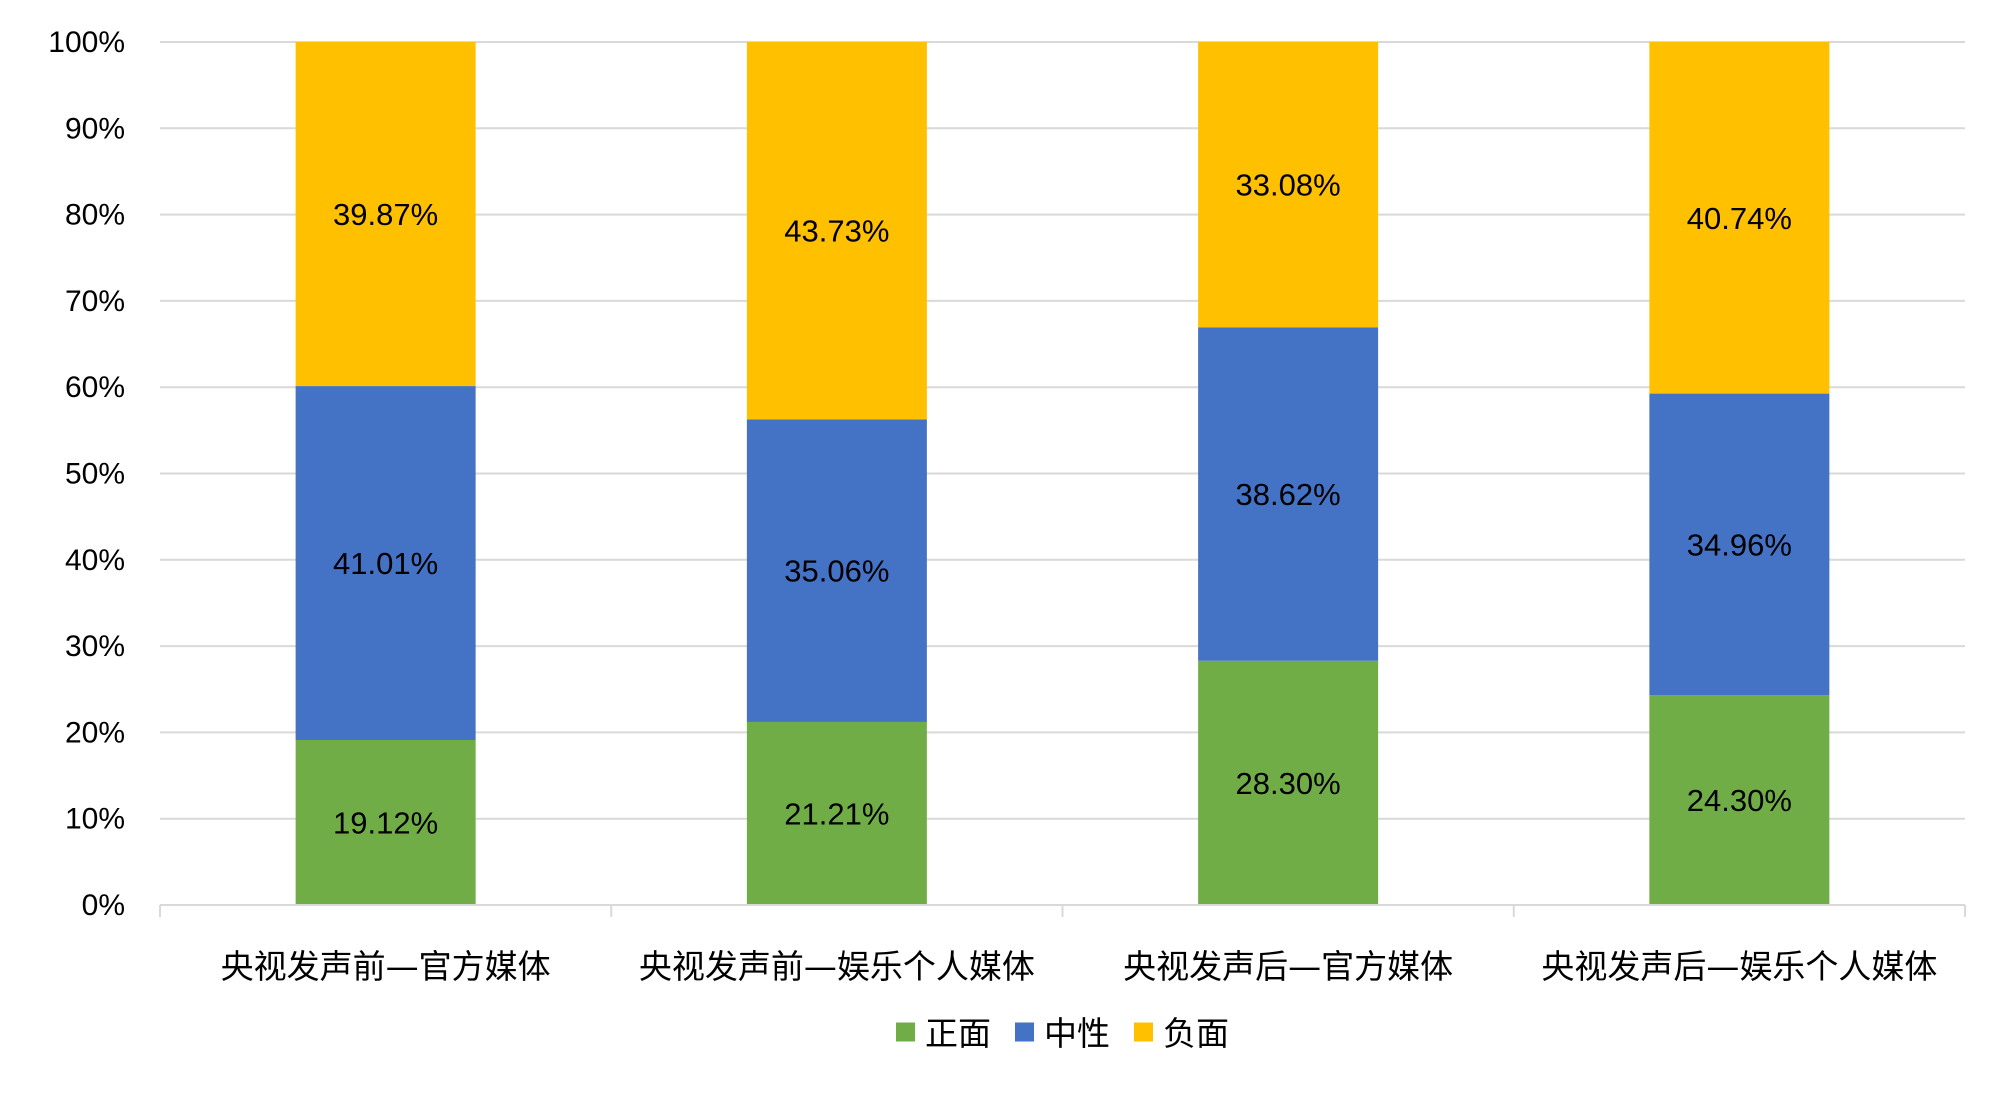  I want to click on category-label: 央视发声后—官方媒体, so click(1288, 966).